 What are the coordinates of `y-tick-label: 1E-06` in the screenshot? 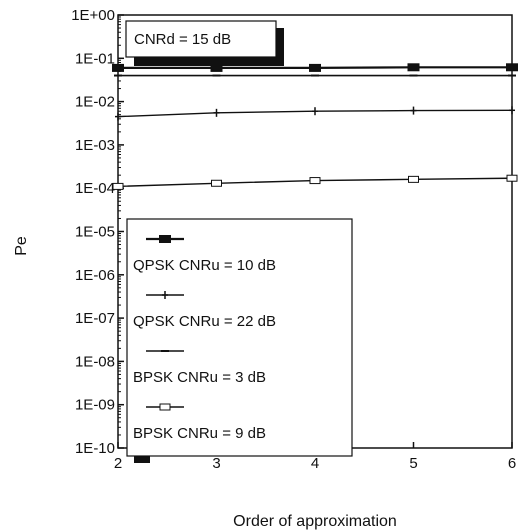 It's located at (95, 275).